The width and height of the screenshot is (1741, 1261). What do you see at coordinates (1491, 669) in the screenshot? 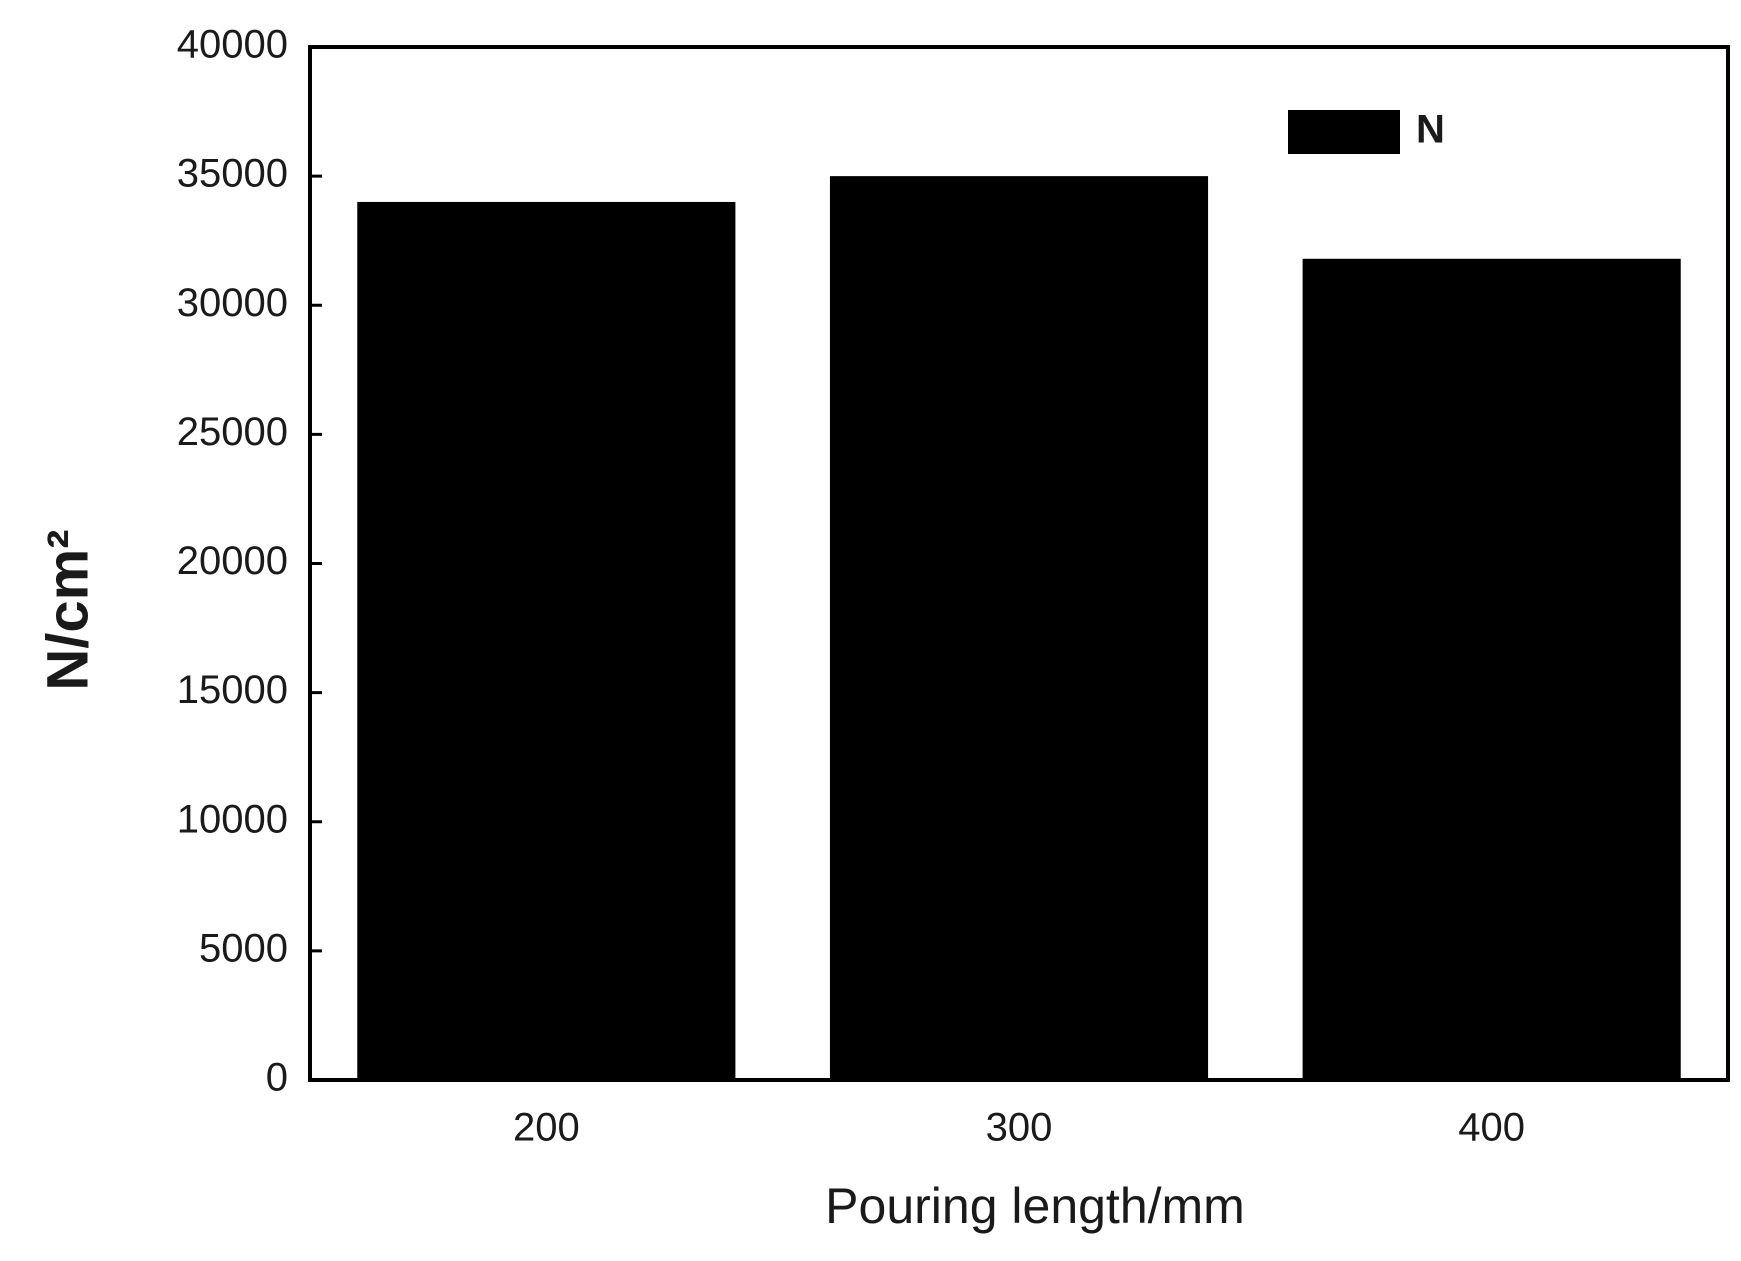
I see `bar` at bounding box center [1491, 669].